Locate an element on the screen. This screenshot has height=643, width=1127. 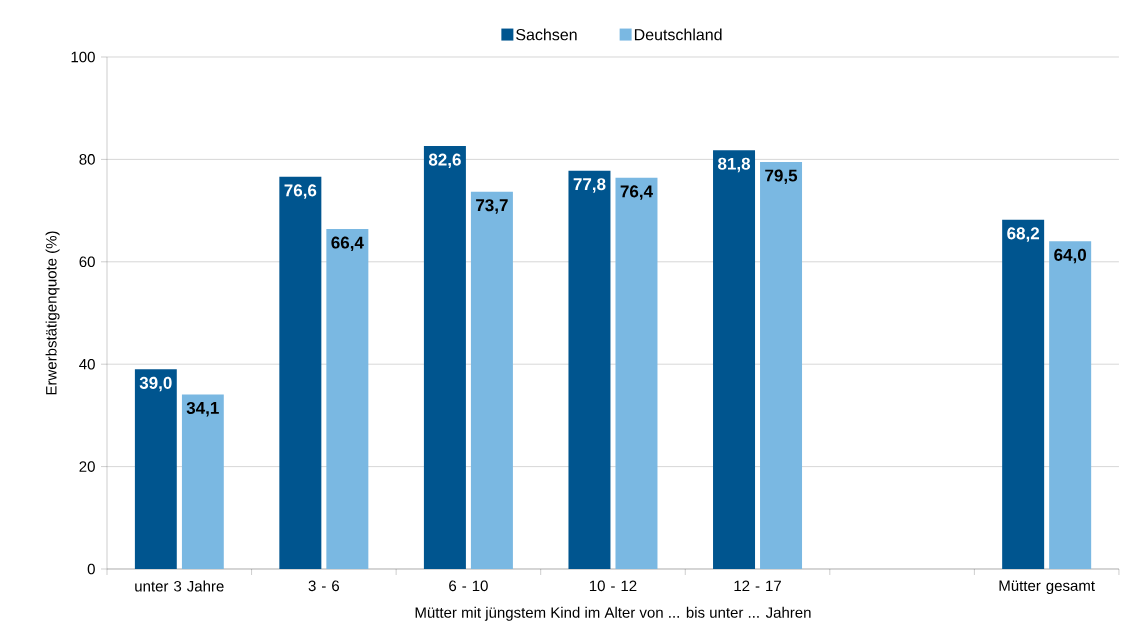
data-label: 73,7 is located at coordinates (492, 206).